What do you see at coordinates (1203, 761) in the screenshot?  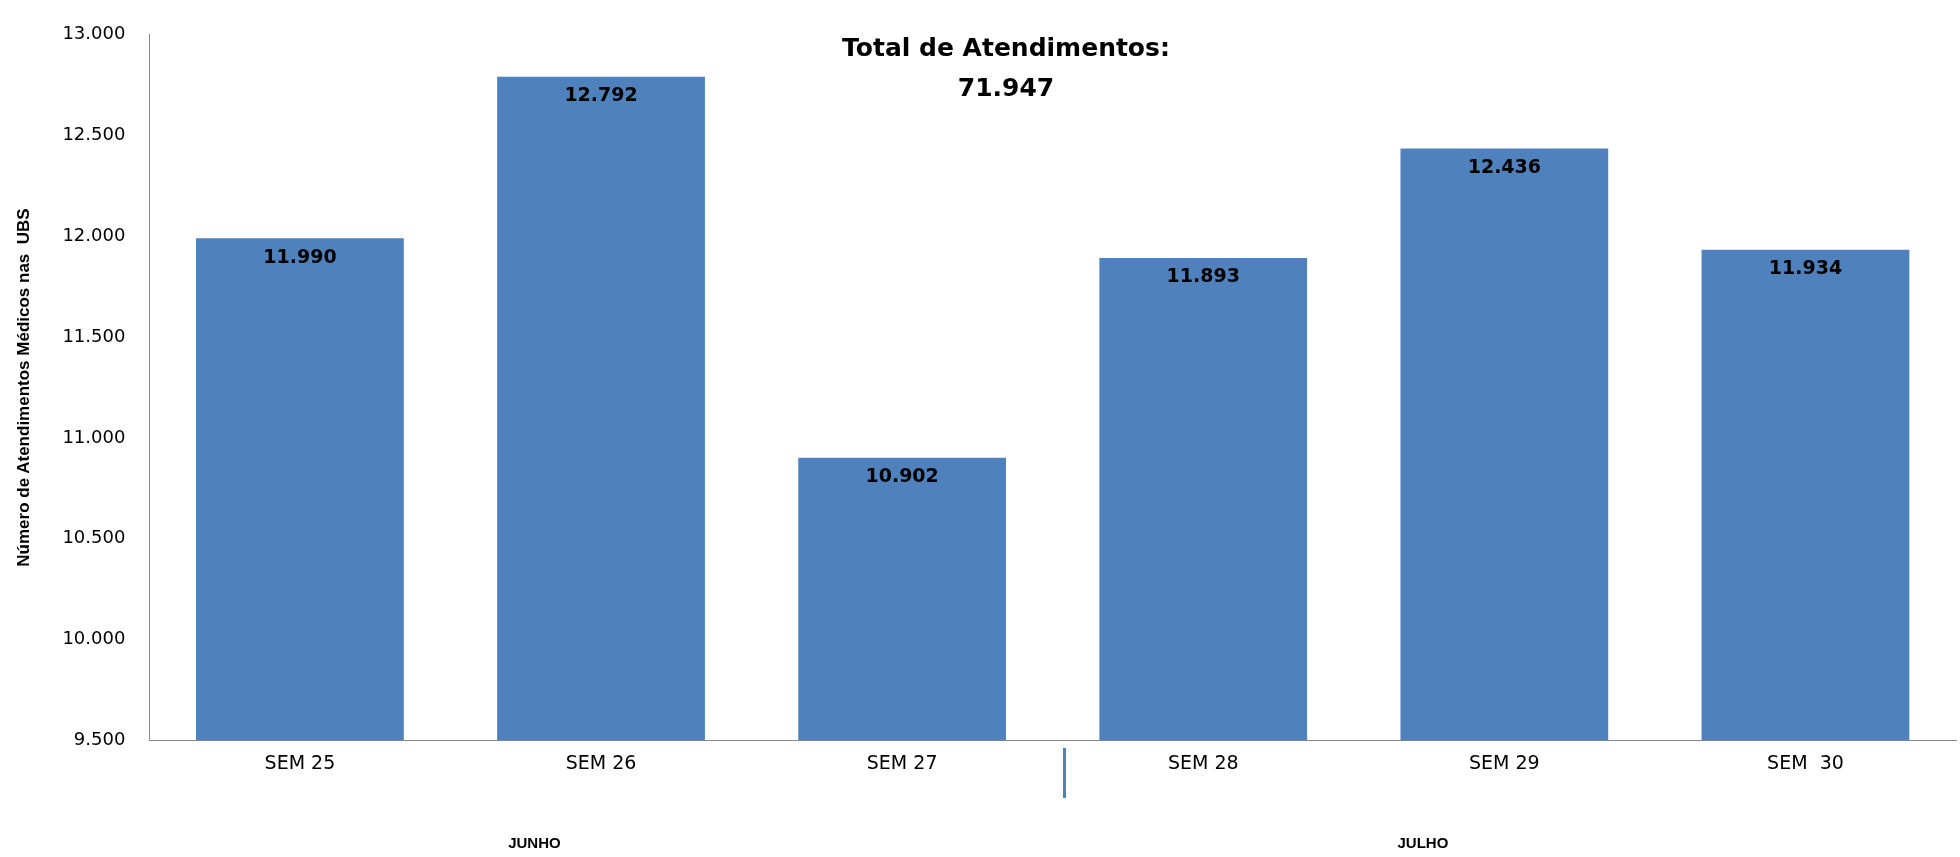 I see `x-tick-label: SEM 28` at bounding box center [1203, 761].